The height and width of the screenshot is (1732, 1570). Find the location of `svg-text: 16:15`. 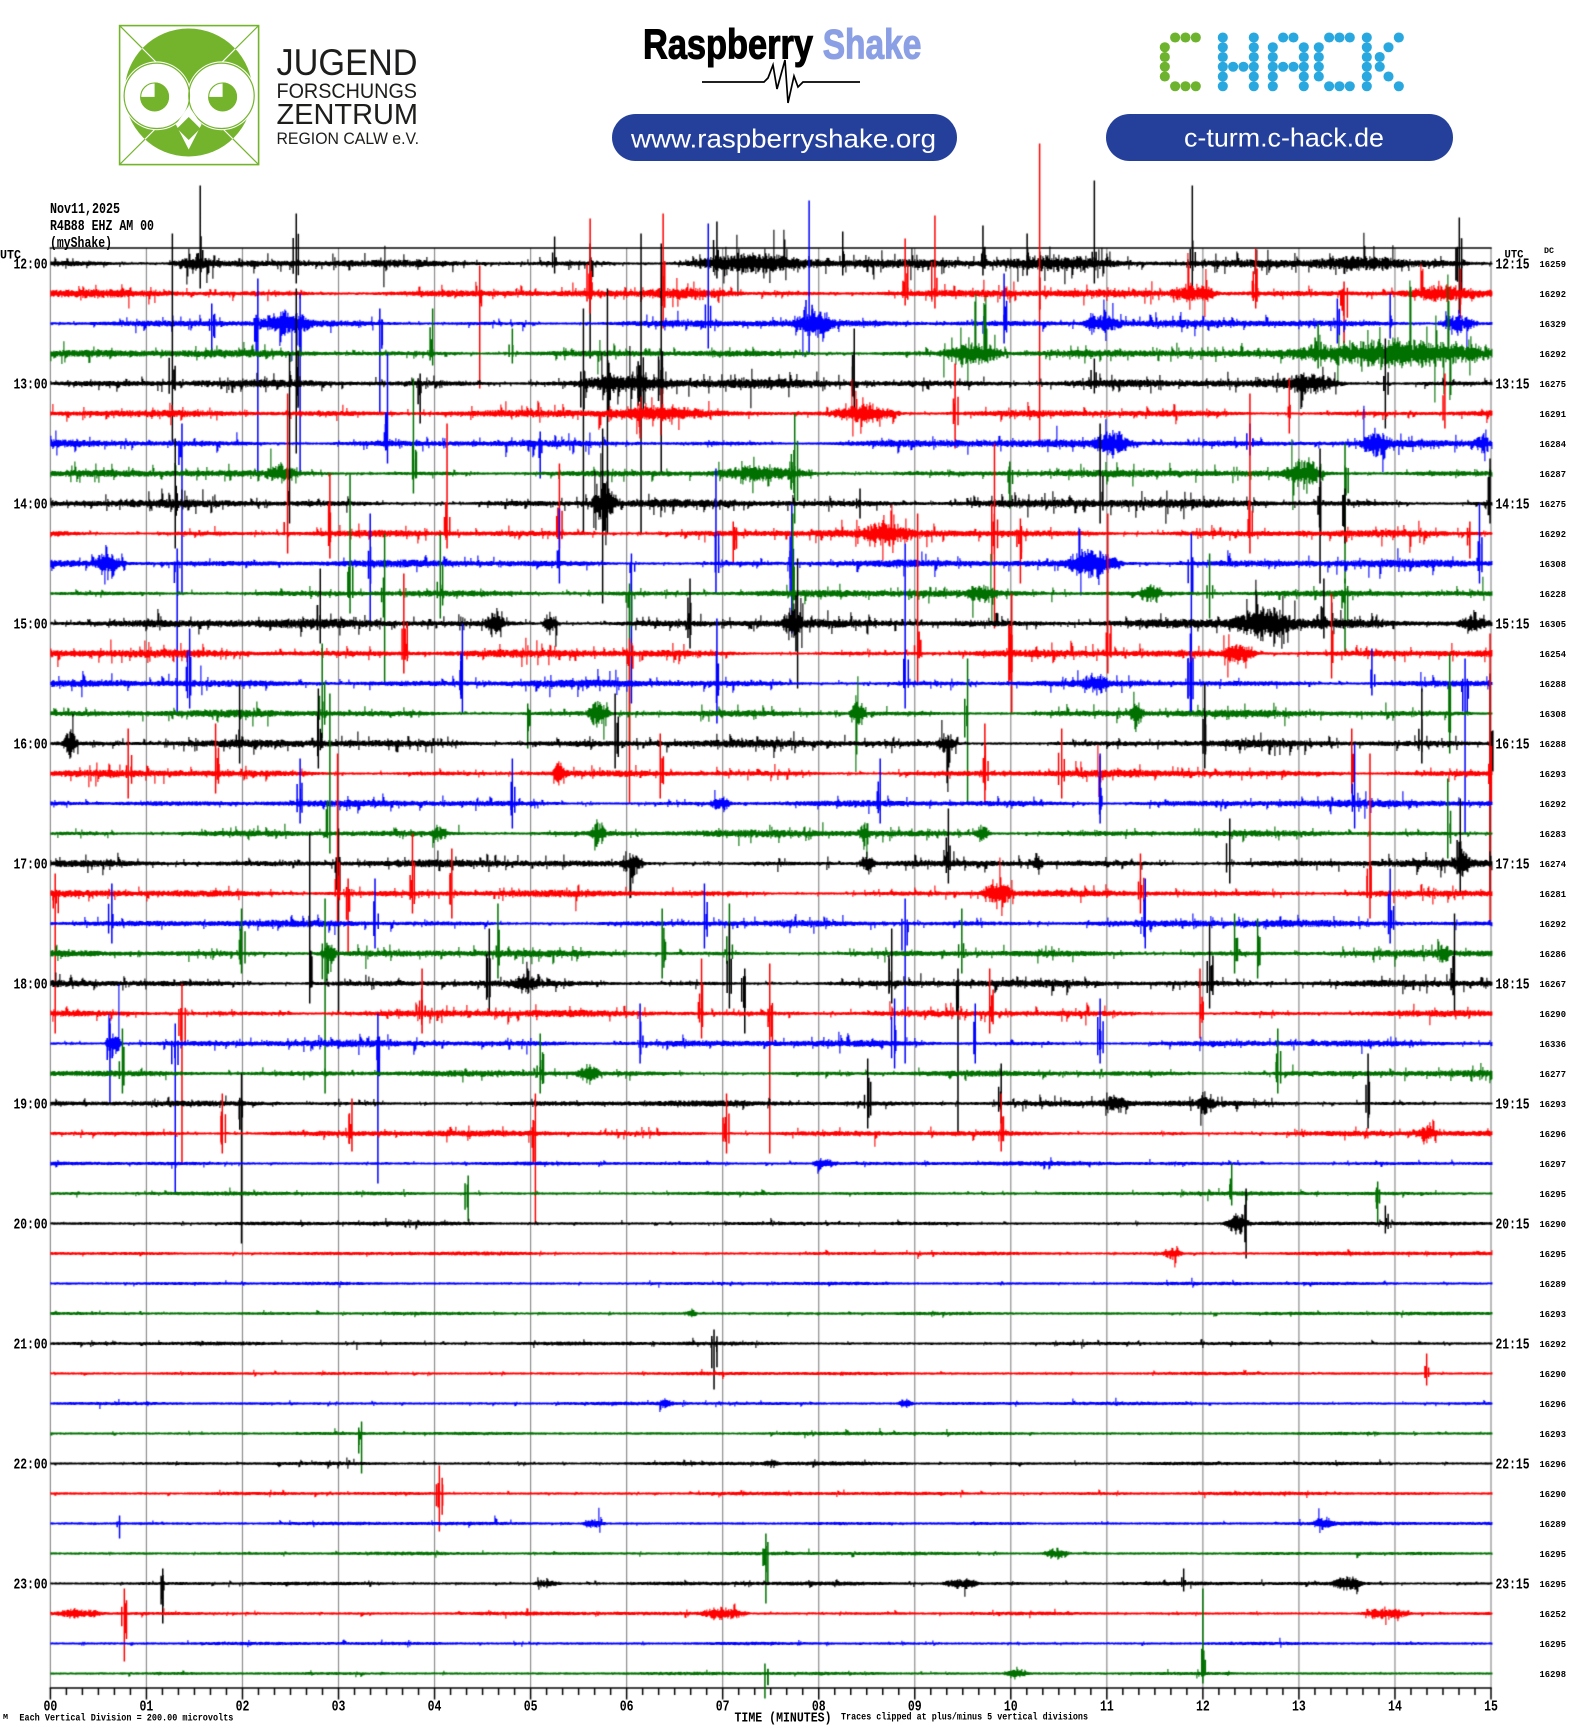

svg-text: 16:15 is located at coordinates (1513, 746).